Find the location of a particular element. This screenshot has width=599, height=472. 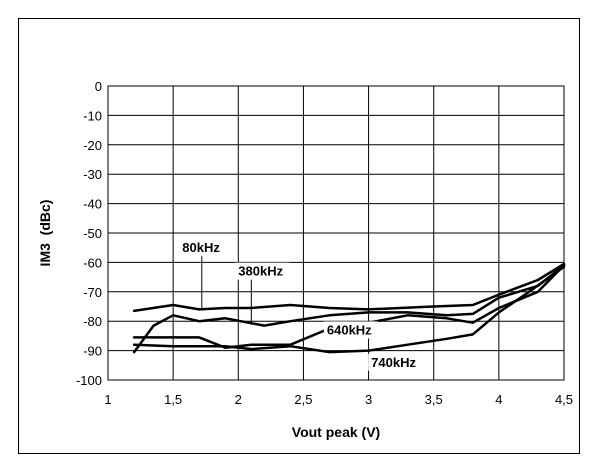

x-tick-label: 1 is located at coordinates (107, 399).